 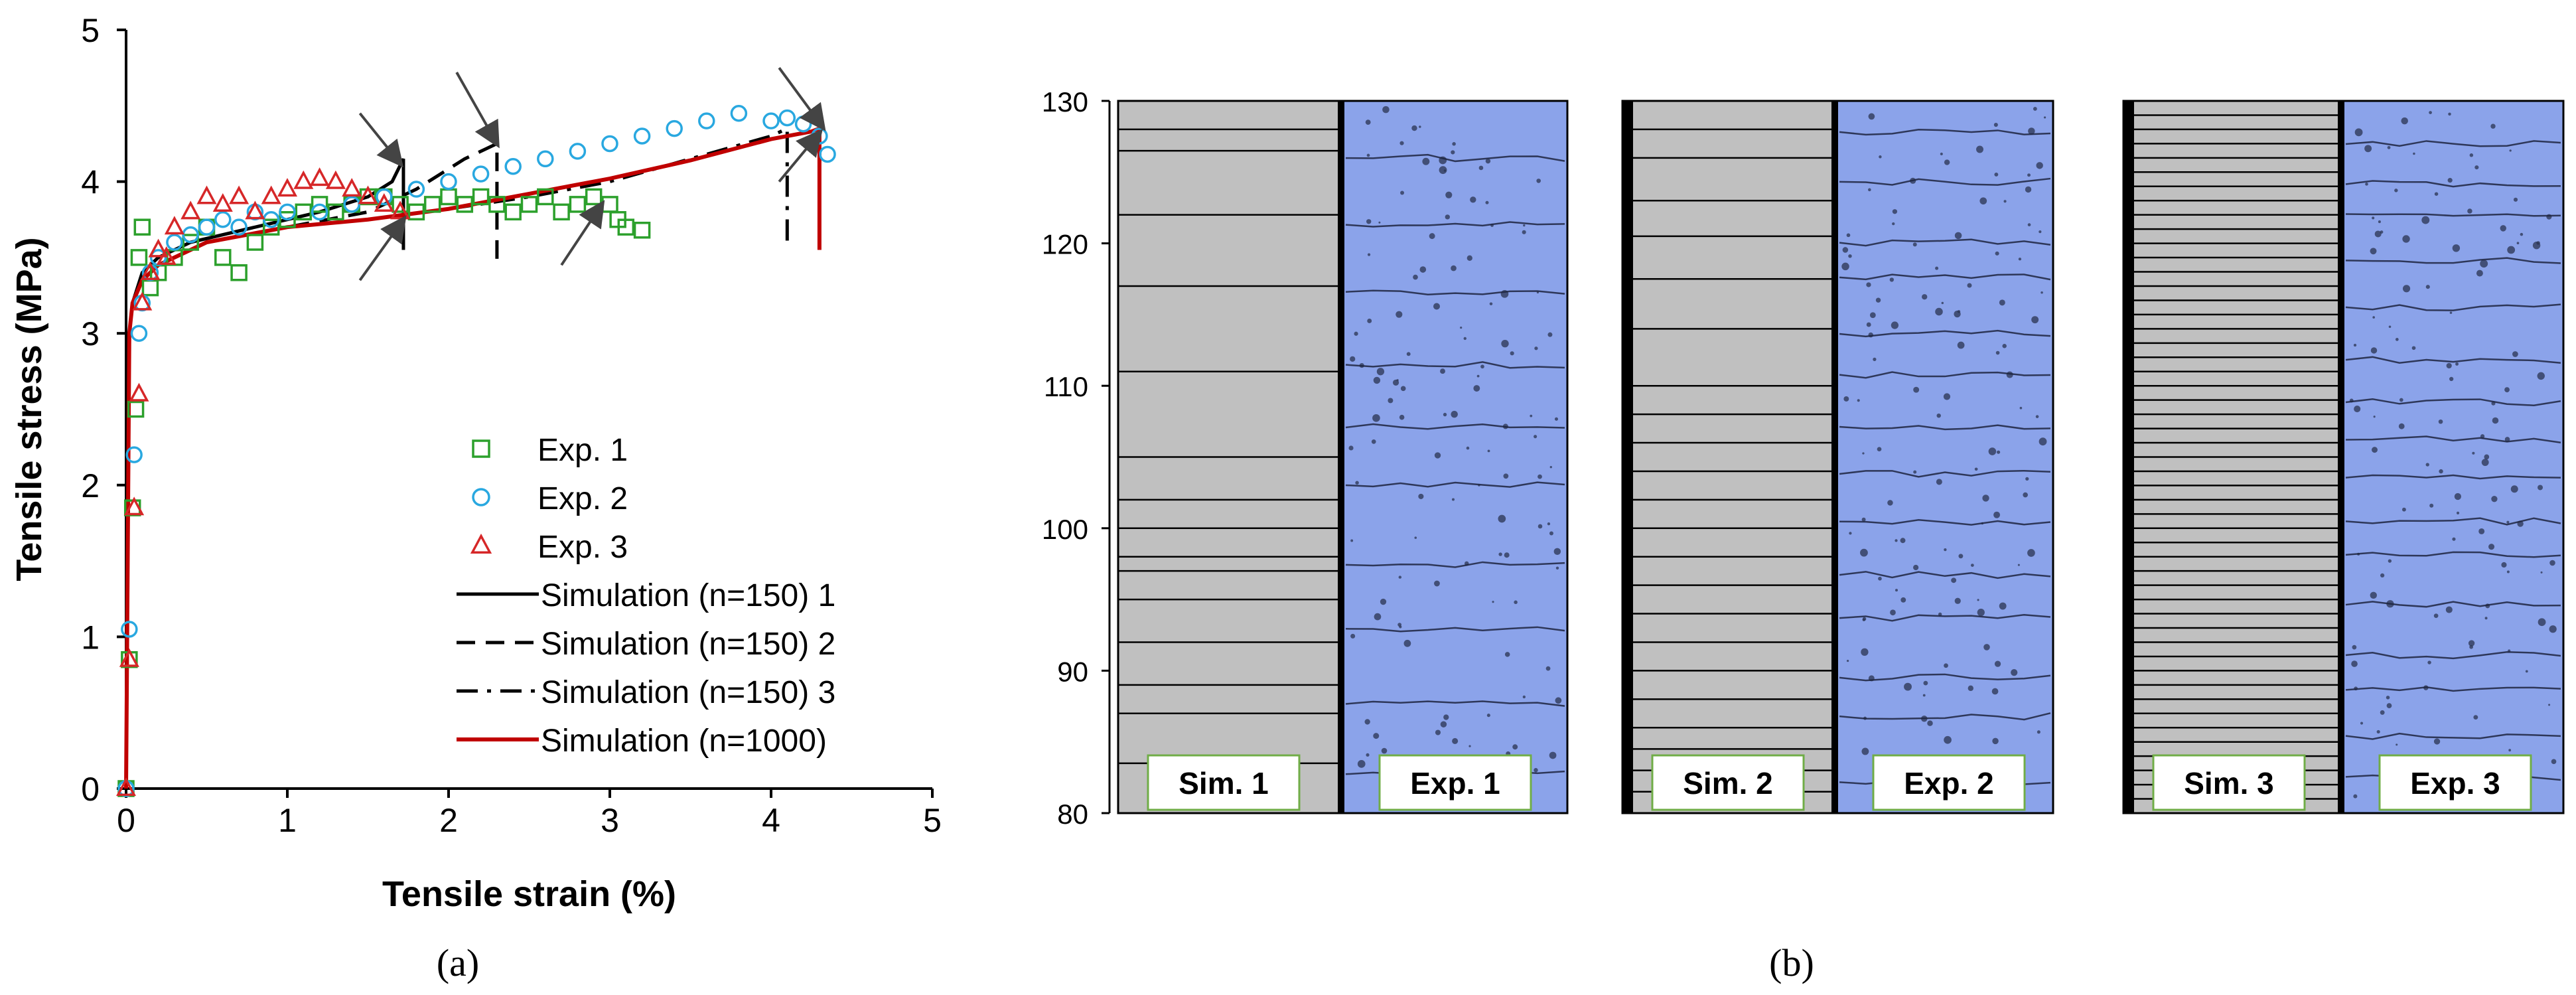 I want to click on x-tick-label: 3, so click(x=610, y=820).